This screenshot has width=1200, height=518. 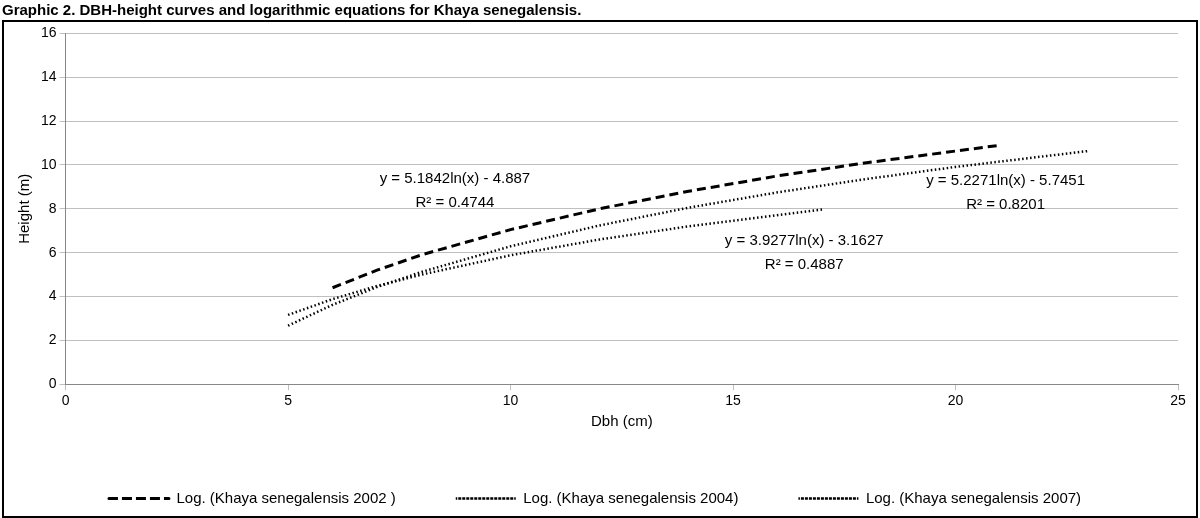 I want to click on x-tick-label: 20, so click(x=955, y=400).